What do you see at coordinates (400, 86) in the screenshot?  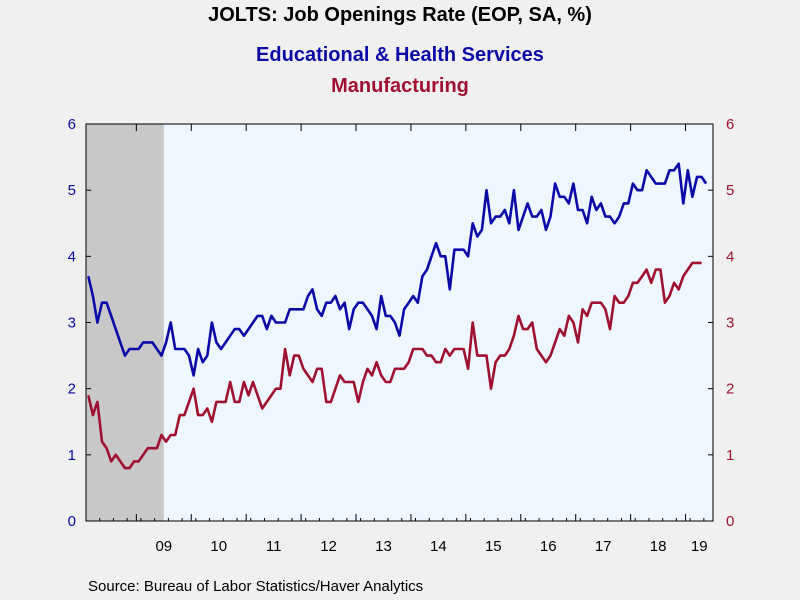 I see `series-title-mfg: Manufacturing` at bounding box center [400, 86].